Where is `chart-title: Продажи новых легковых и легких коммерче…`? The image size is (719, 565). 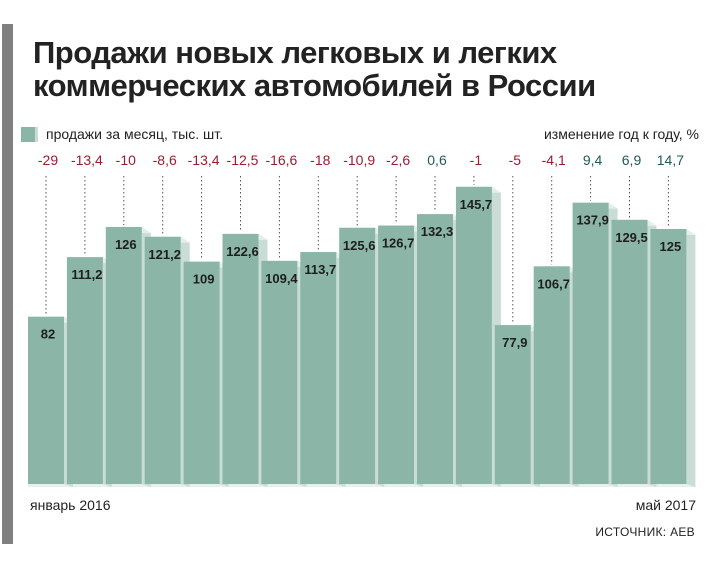 chart-title: Продажи новых легковых и легких коммерче… is located at coordinates (314, 69).